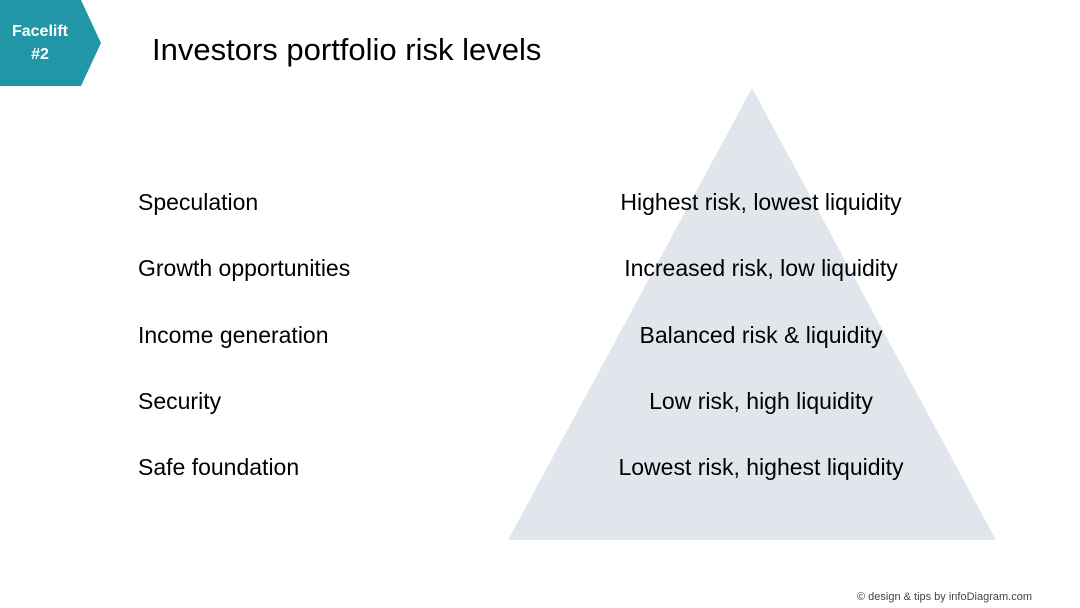 The width and height of the screenshot is (1080, 608). Describe the element at coordinates (347, 49) in the screenshot. I see `page-title: Investors portfolio risk levels` at that location.